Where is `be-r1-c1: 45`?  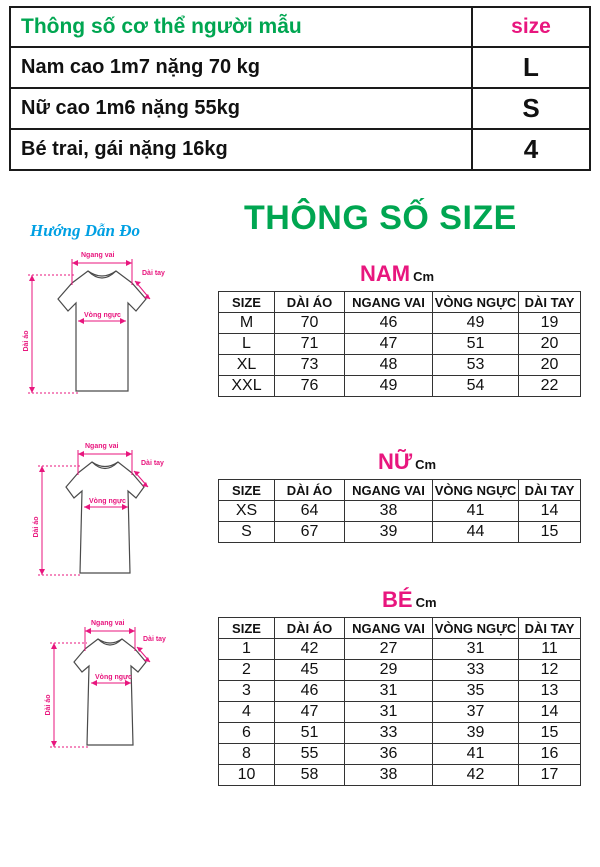
be-r1-c1: 45 is located at coordinates (309, 670).